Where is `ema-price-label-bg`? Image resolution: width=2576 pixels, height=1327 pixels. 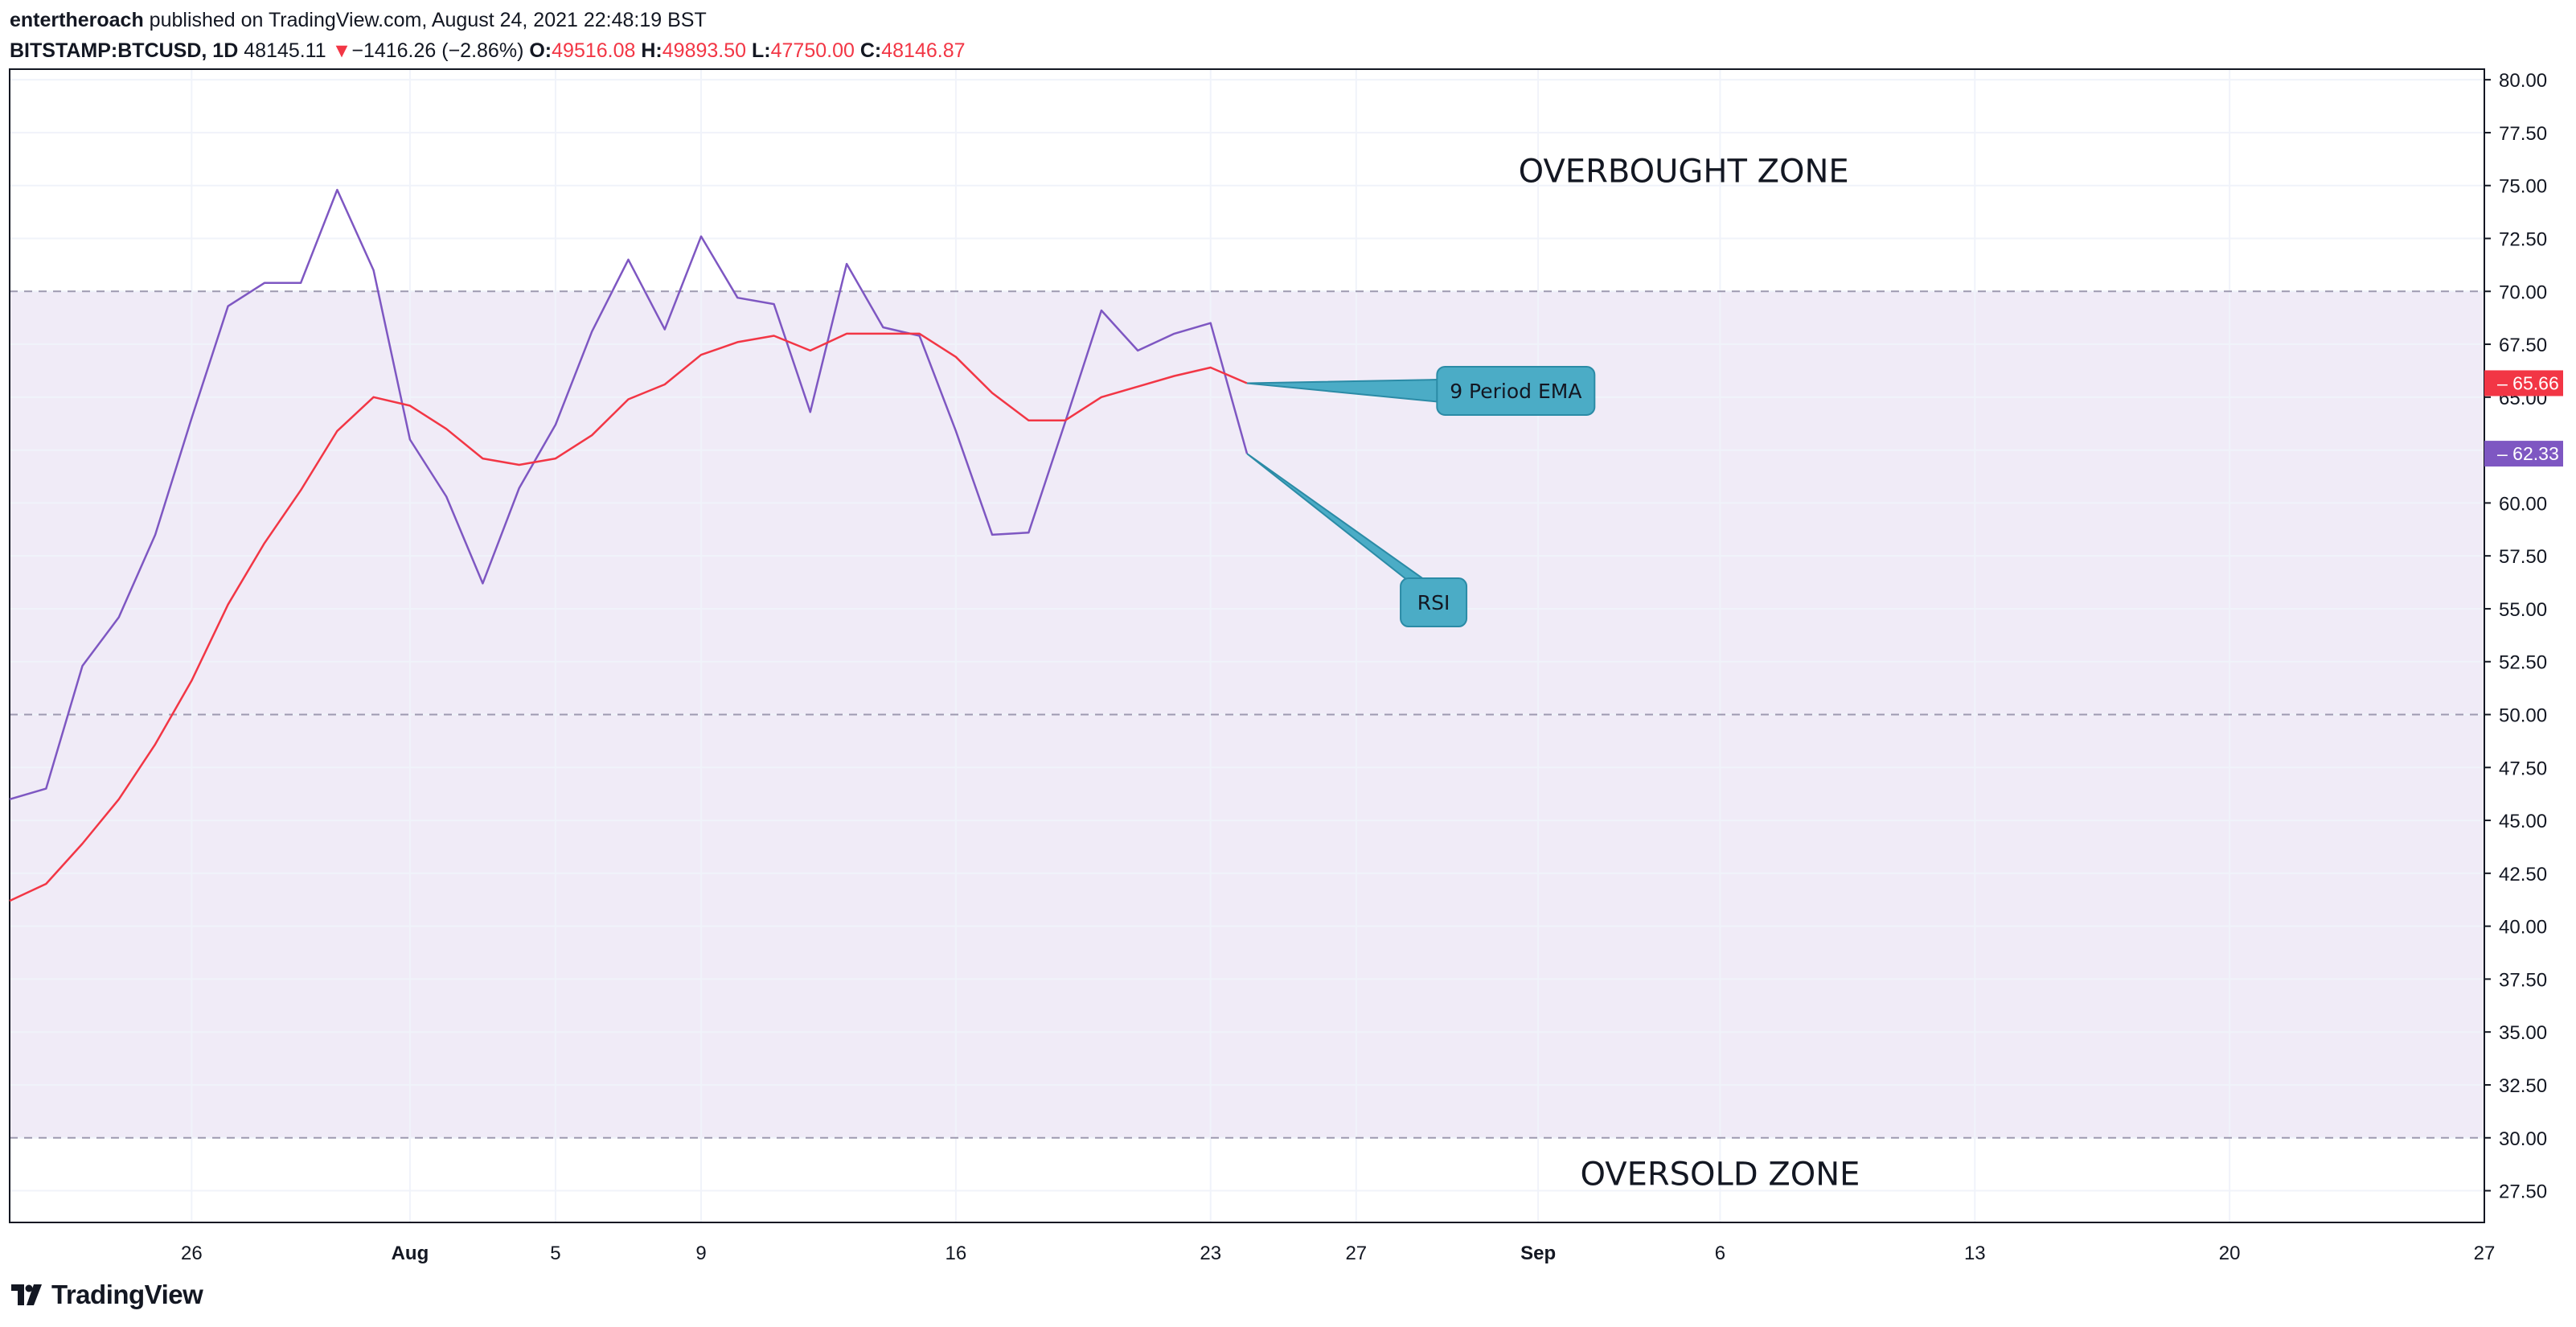 ema-price-label-bg is located at coordinates (2523, 383).